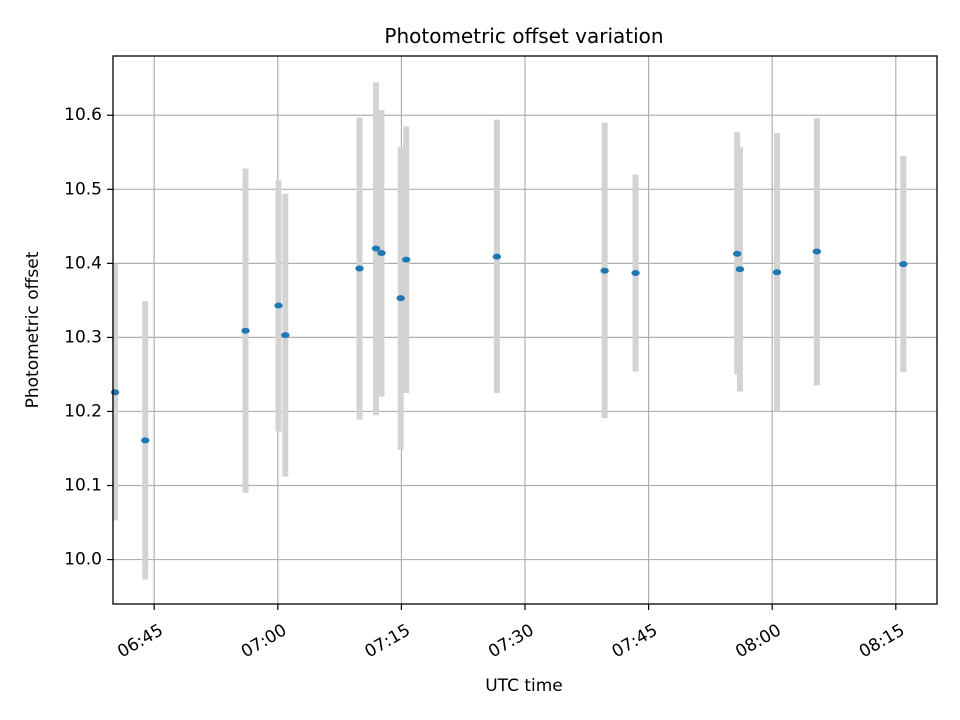 The height and width of the screenshot is (720, 960). Describe the element at coordinates (83, 560) in the screenshot. I see `y-tick-label: 10.0` at that location.